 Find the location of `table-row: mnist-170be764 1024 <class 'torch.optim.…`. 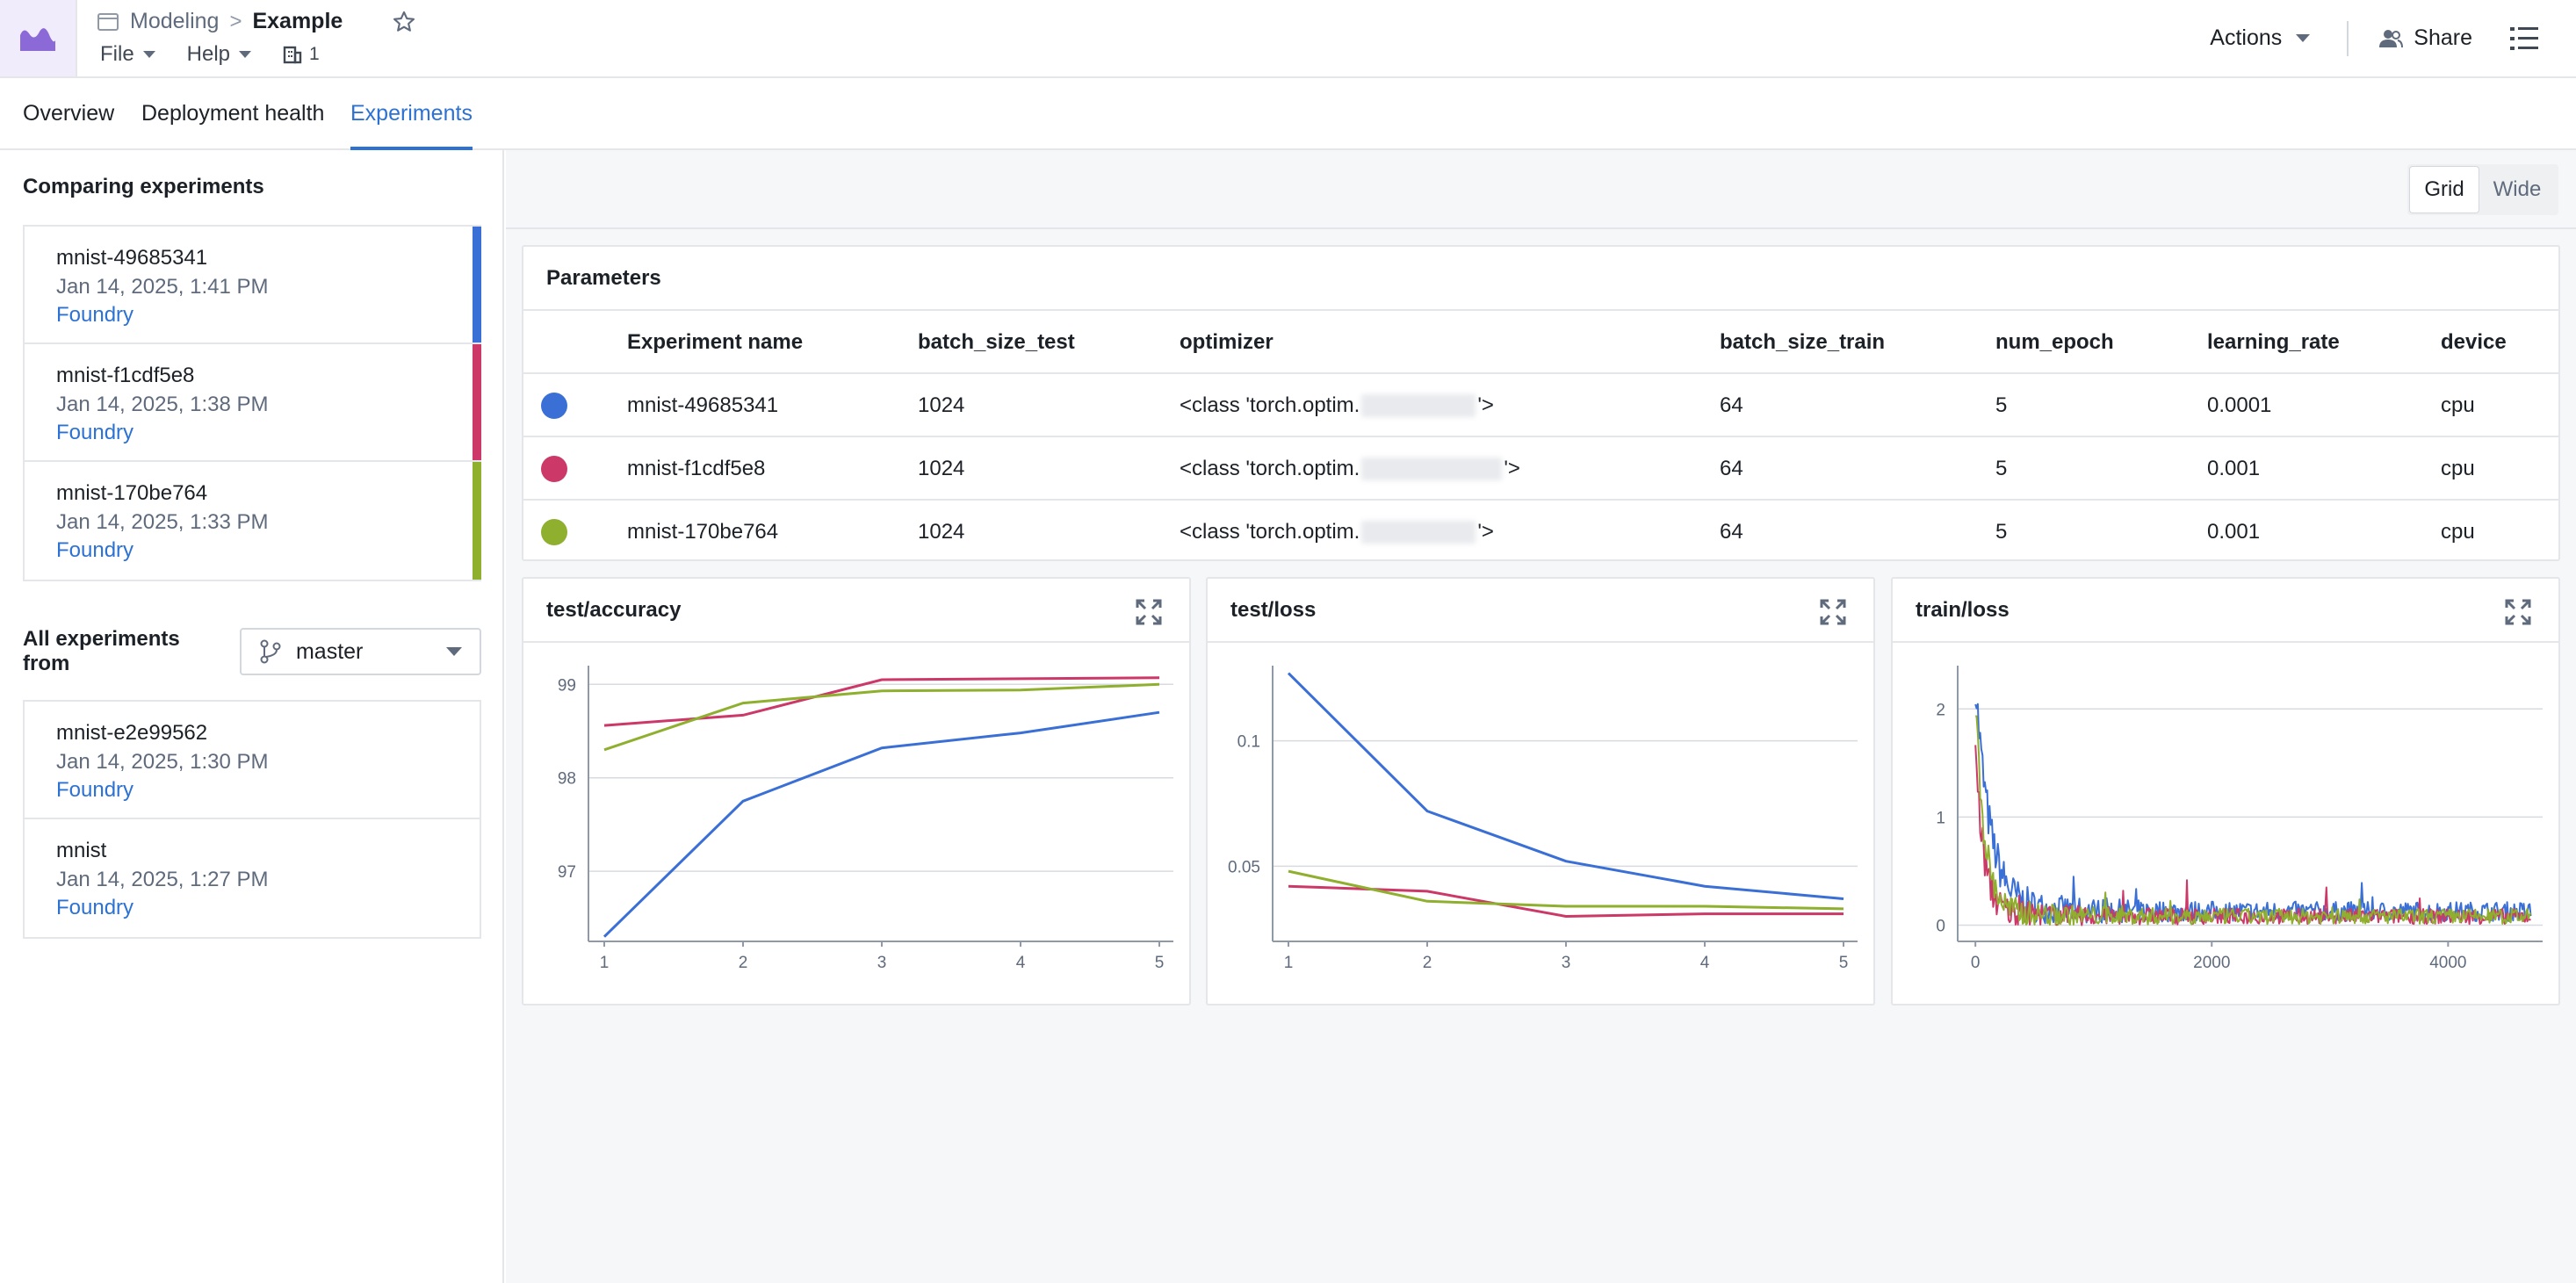

table-row: mnist-170be764 1024 <class 'torch.optim.… is located at coordinates (1540, 532).